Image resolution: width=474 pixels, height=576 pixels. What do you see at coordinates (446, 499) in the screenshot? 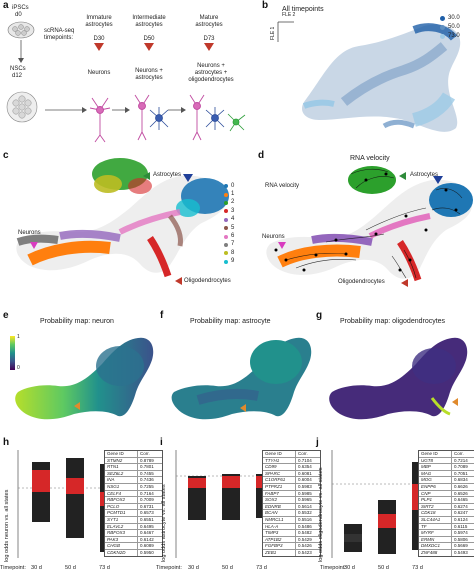
I see `table-row: PLP1 0.6465` at bounding box center [446, 499].